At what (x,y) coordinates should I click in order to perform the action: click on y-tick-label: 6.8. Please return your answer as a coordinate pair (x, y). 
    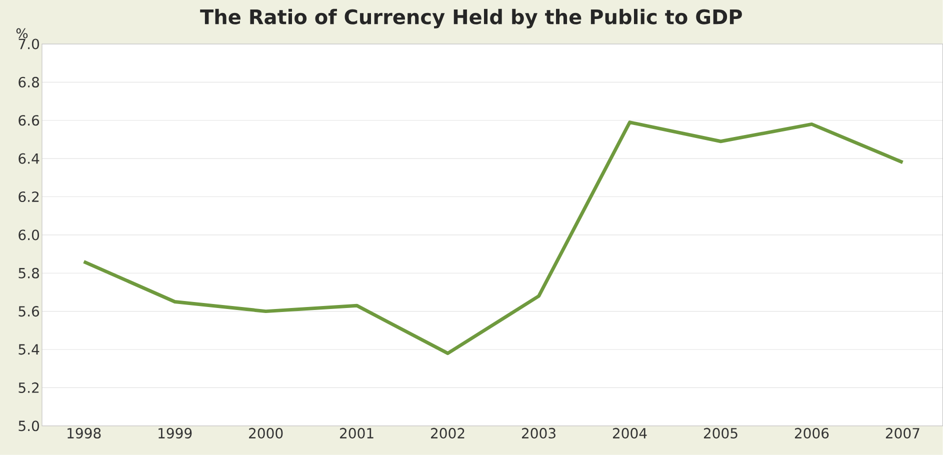
    Looking at the image, I should click on (28, 82).